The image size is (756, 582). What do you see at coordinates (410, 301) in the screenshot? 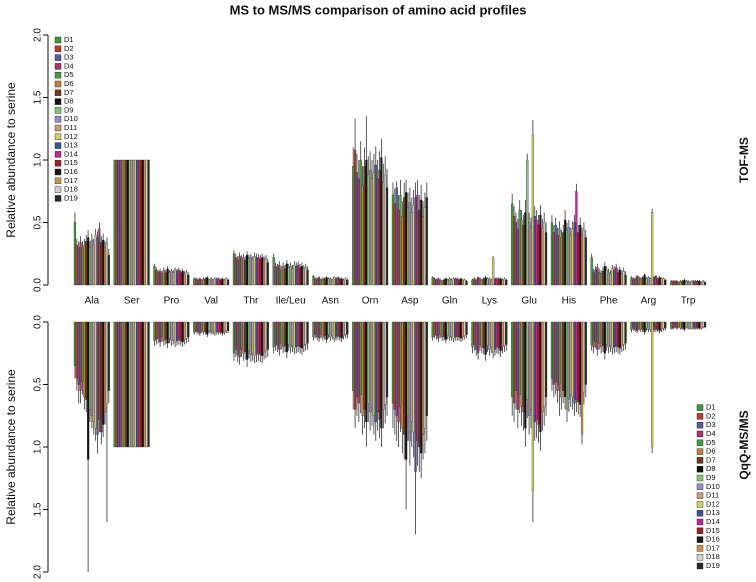
I see `category-label: Asp` at bounding box center [410, 301].